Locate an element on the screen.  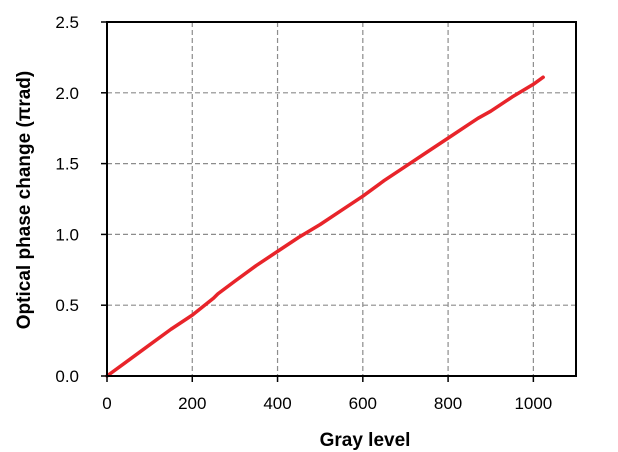
x-tick-label: 400 is located at coordinates (277, 403).